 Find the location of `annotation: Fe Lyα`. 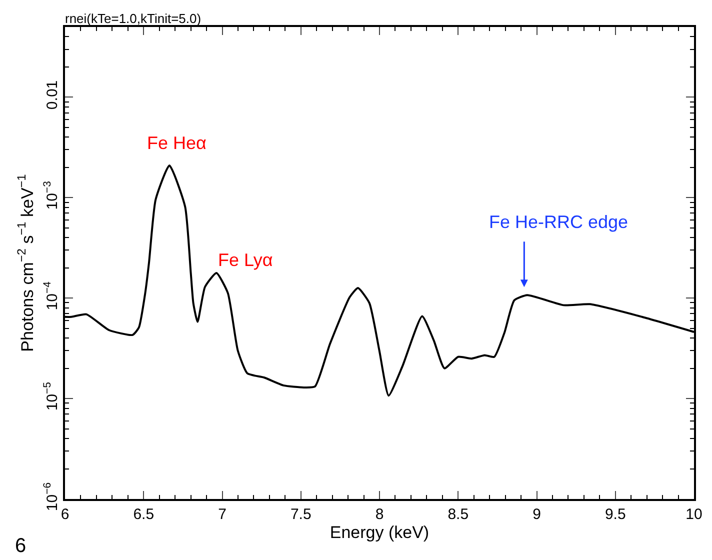

annotation: Fe Lyα is located at coordinates (245, 260).